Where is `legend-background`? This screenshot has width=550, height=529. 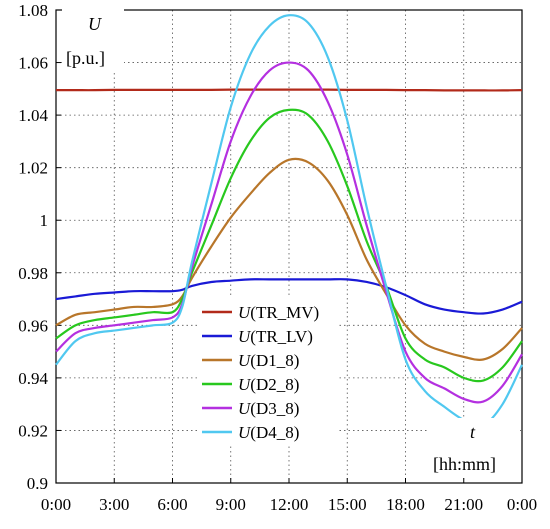 legend-background is located at coordinates (268, 372).